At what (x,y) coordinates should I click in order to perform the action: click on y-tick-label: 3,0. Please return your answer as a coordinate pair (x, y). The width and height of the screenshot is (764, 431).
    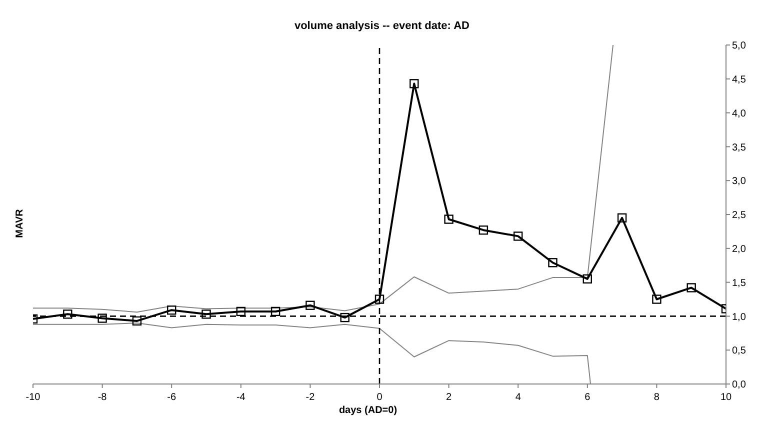
    Looking at the image, I should click on (739, 182).